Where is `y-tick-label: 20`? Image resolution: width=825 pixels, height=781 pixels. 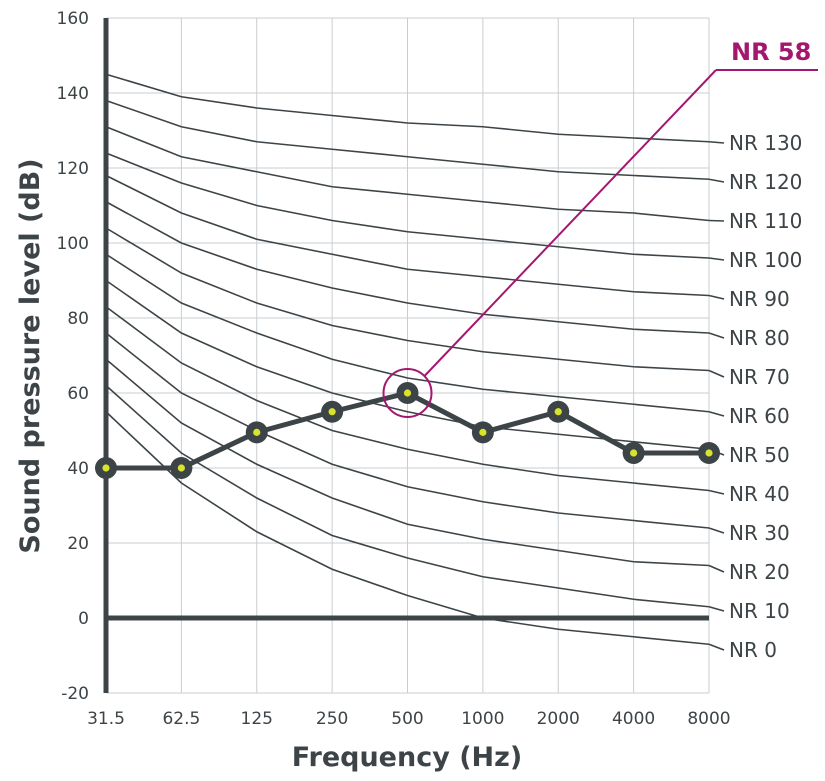 y-tick-label: 20 is located at coordinates (78, 544).